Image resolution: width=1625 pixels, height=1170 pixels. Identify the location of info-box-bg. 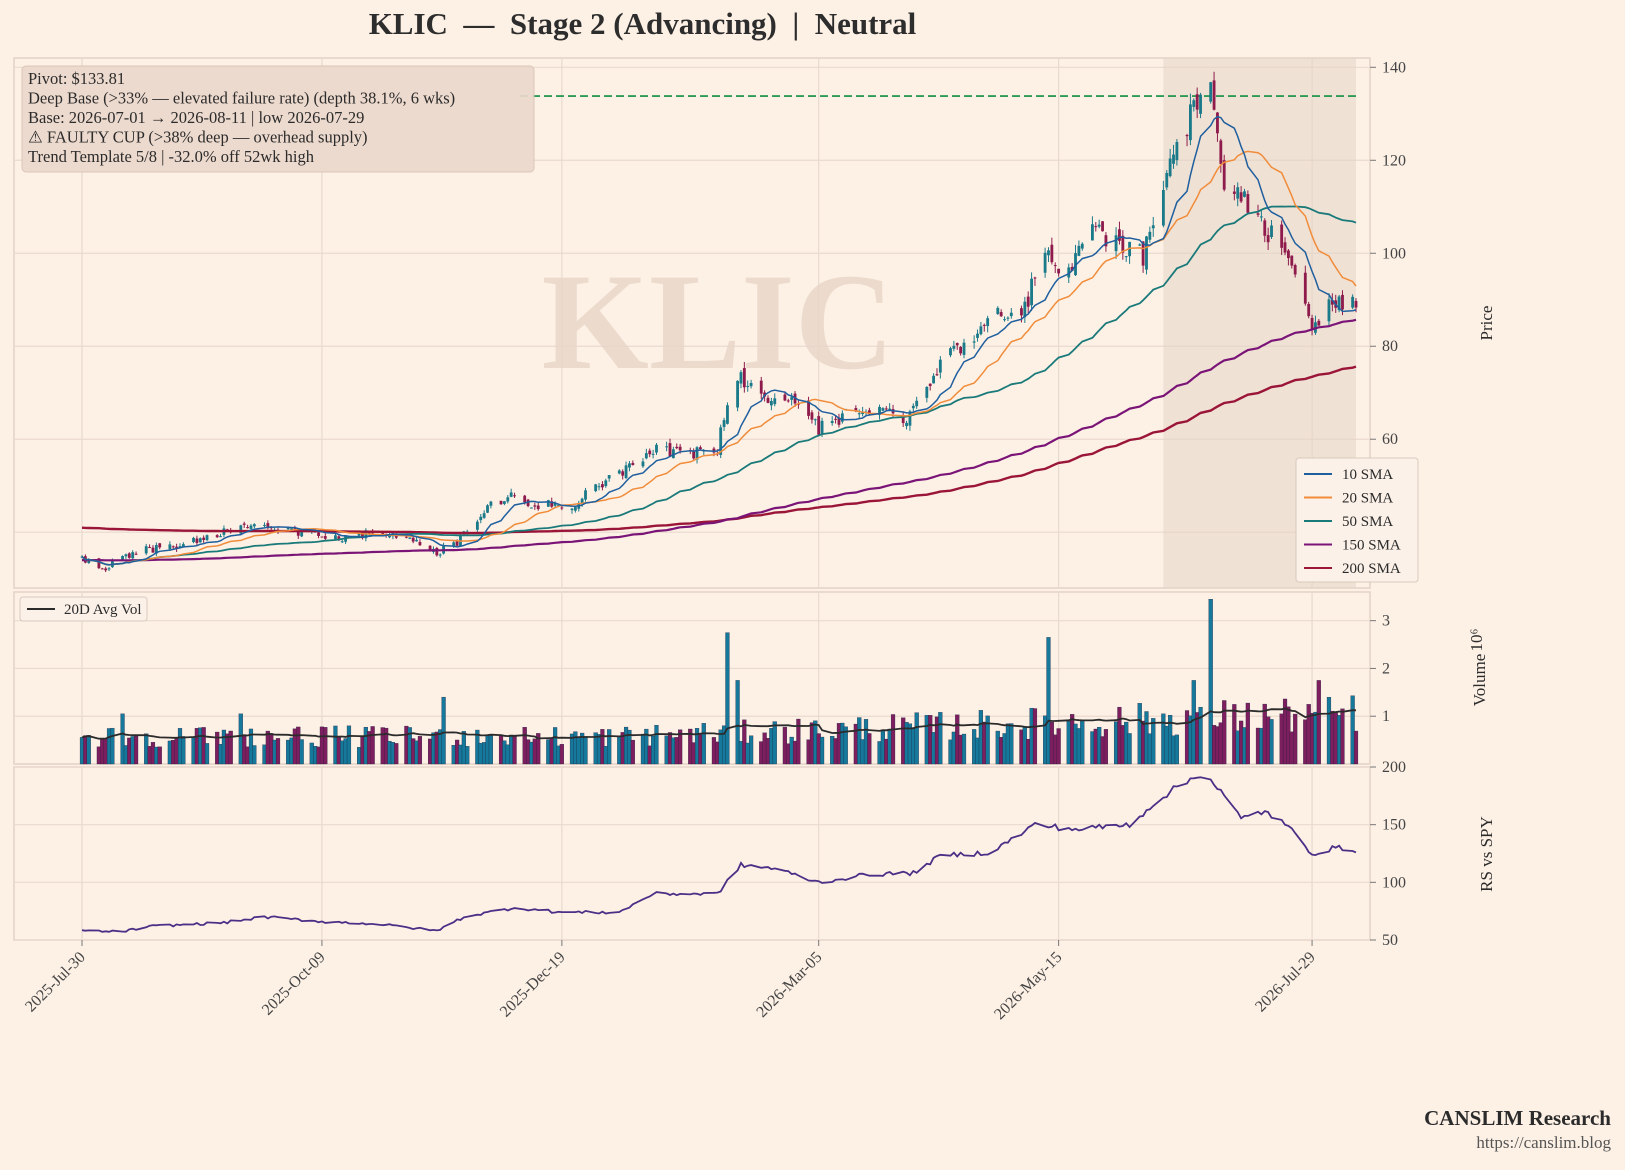
(278, 119).